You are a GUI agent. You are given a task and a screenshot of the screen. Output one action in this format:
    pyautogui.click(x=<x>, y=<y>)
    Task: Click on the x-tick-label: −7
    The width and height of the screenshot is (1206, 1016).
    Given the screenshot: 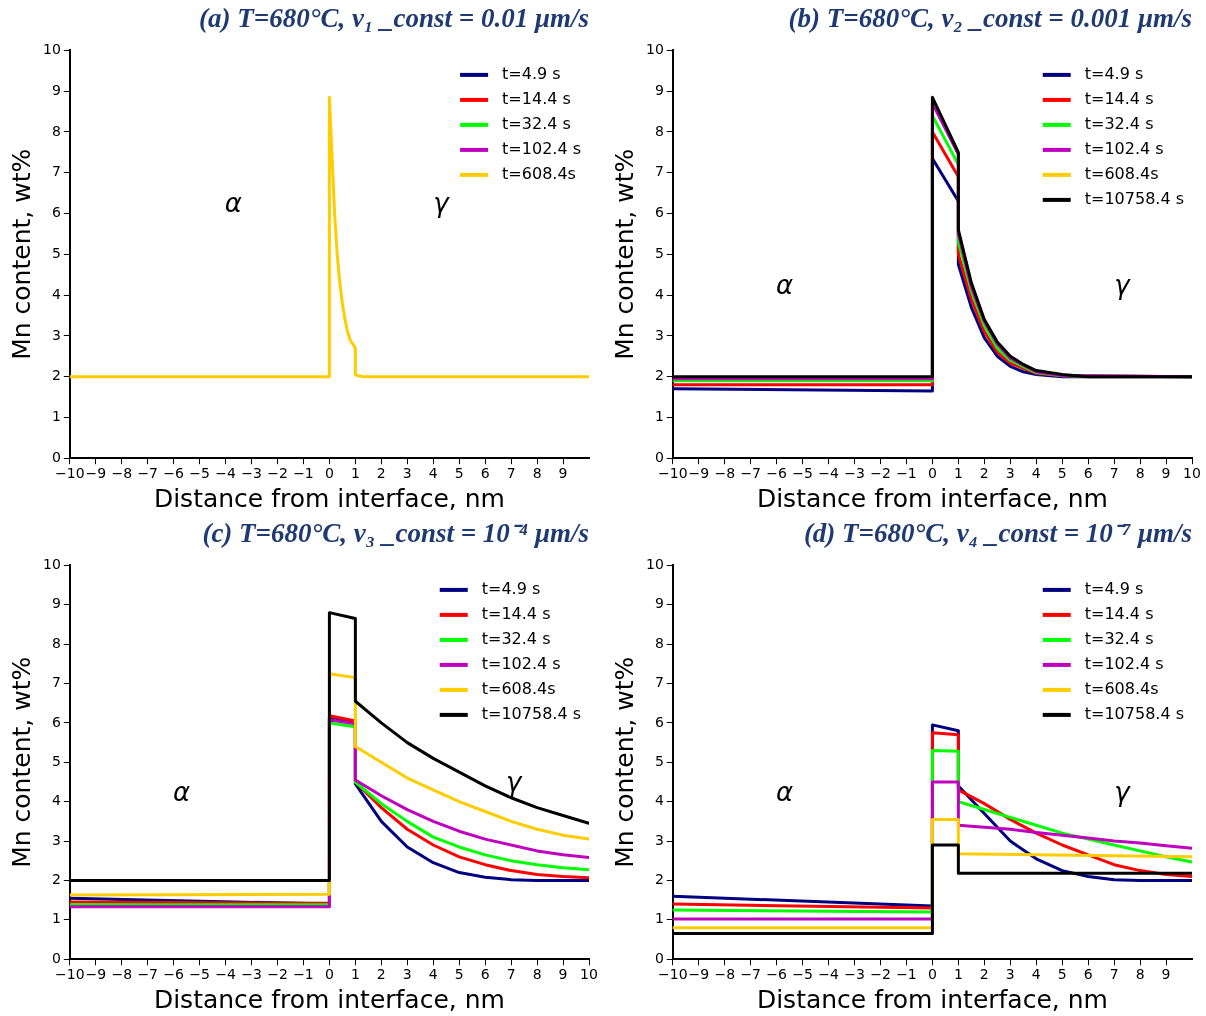 What is the action you would take?
    pyautogui.click(x=148, y=473)
    